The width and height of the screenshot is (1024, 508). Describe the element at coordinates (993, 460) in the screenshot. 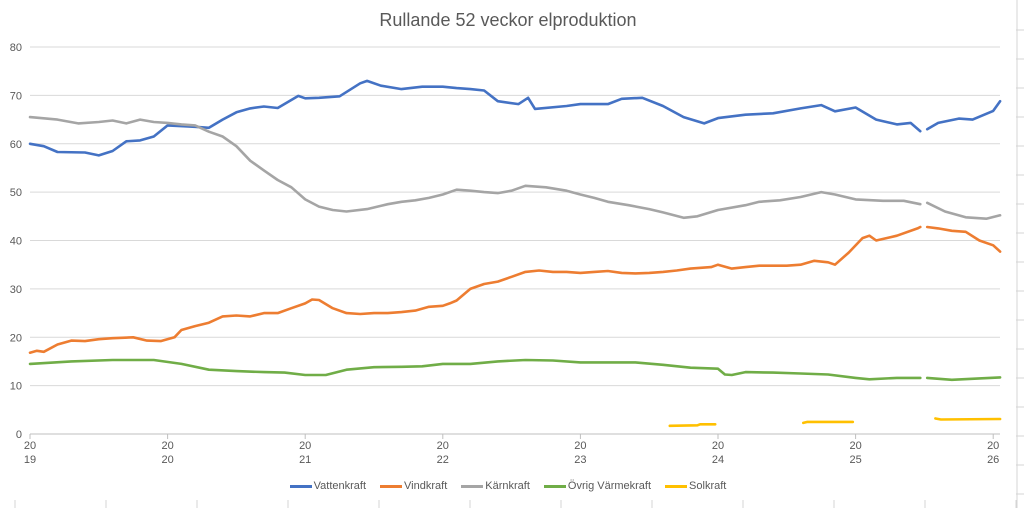

I see `x-tick-label: 26` at that location.